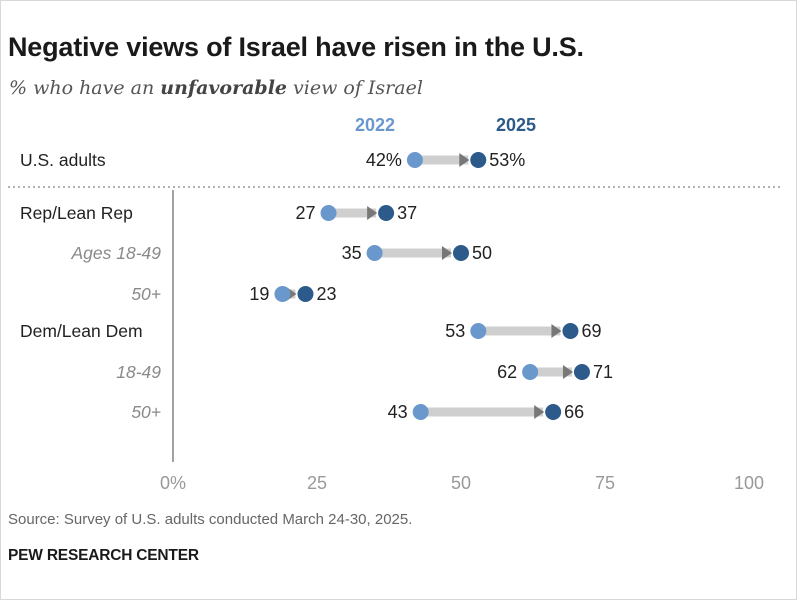  I want to click on subtitle-prefix: % who have an, so click(85, 88).